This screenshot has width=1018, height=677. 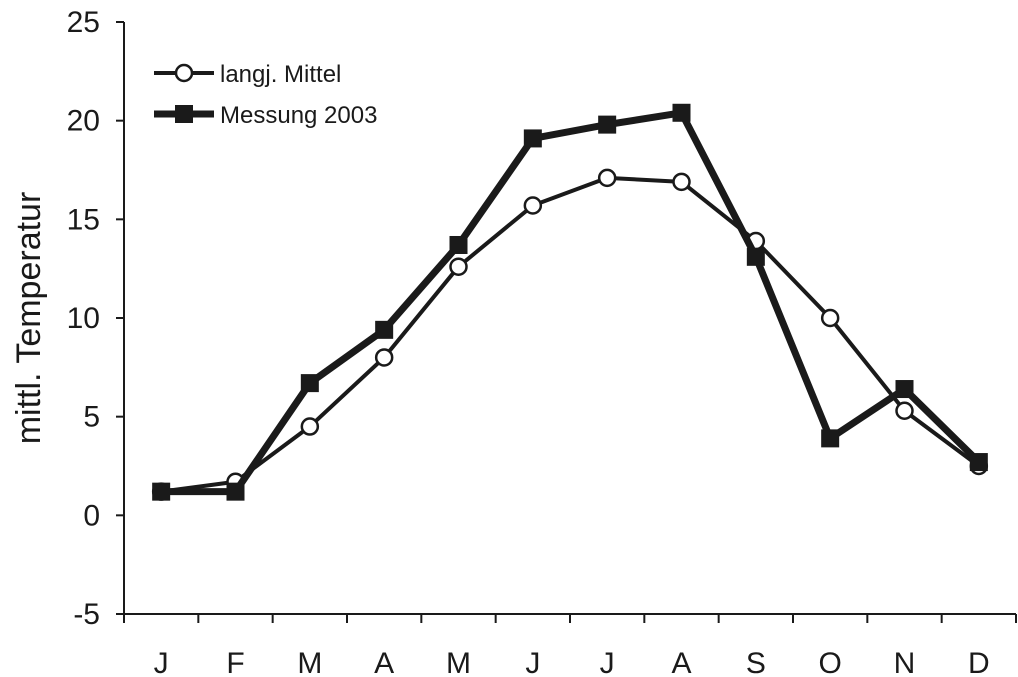 What do you see at coordinates (83, 121) in the screenshot?
I see `y-tick-label: 20` at bounding box center [83, 121].